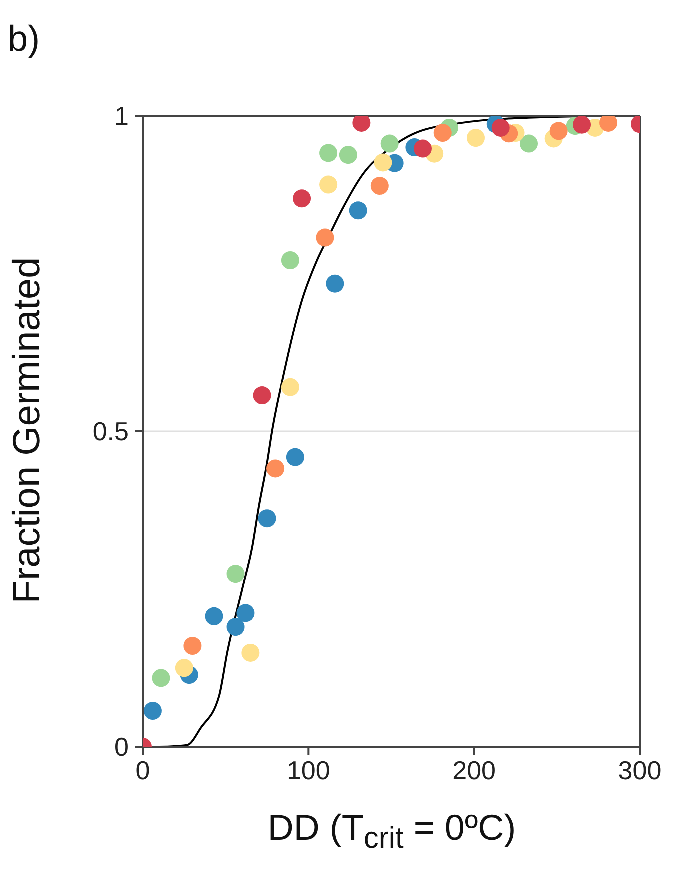 The image size is (676, 885). What do you see at coordinates (308, 770) in the screenshot?
I see `x-tick-label: 100` at bounding box center [308, 770].